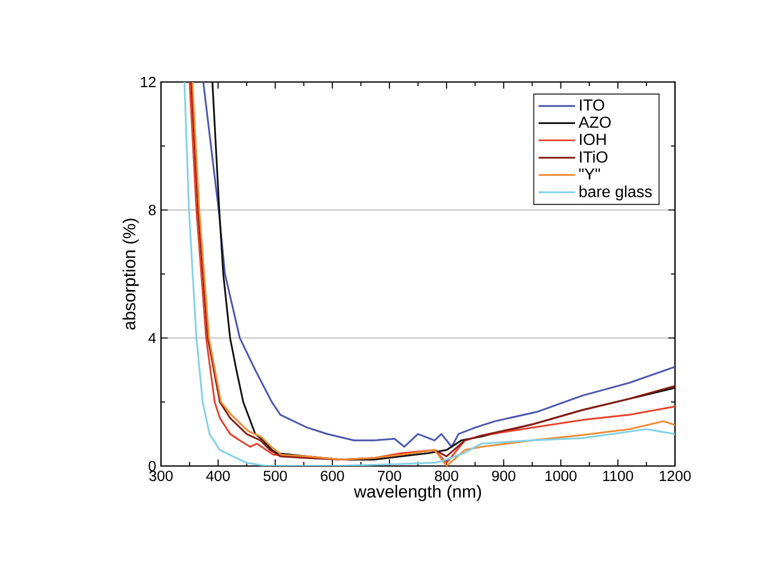 This screenshot has height=579, width=774. What do you see at coordinates (130, 274) in the screenshot?
I see `y-axis-title: absorption (%)` at bounding box center [130, 274].